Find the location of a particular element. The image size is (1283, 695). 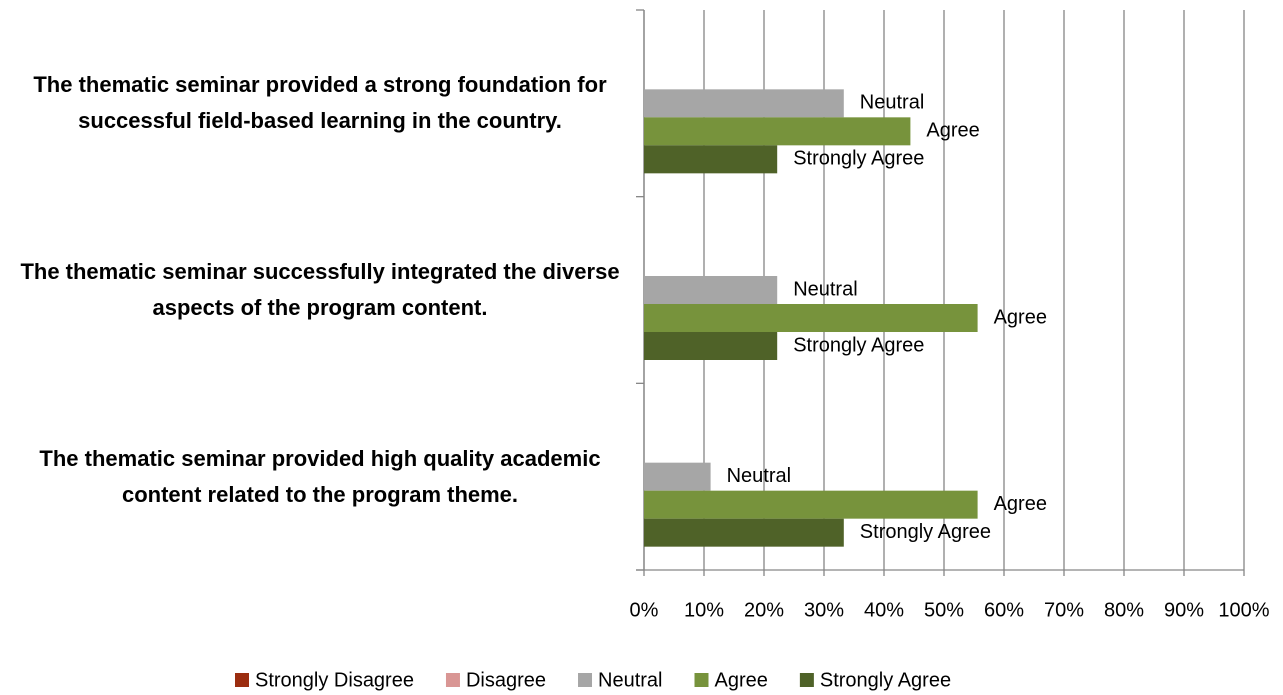

legend-label: Strongly Agree is located at coordinates (885, 680).